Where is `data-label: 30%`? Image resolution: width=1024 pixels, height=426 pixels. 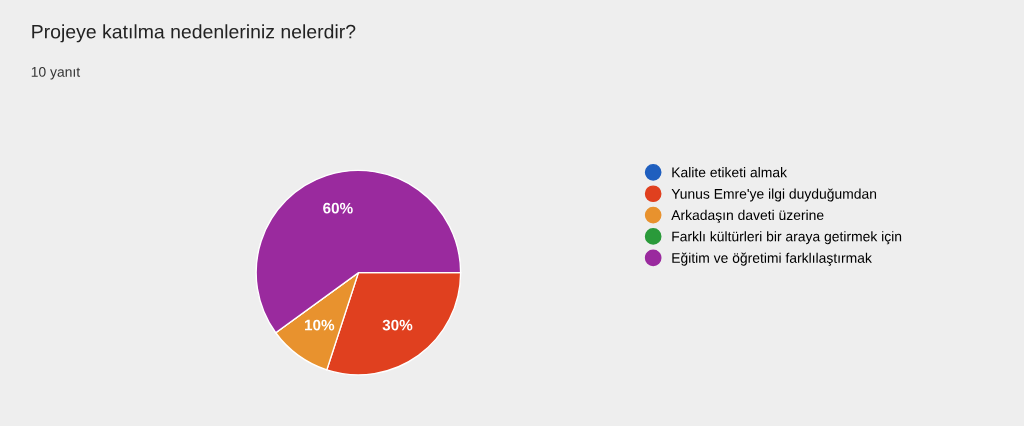
data-label: 30% is located at coordinates (397, 325).